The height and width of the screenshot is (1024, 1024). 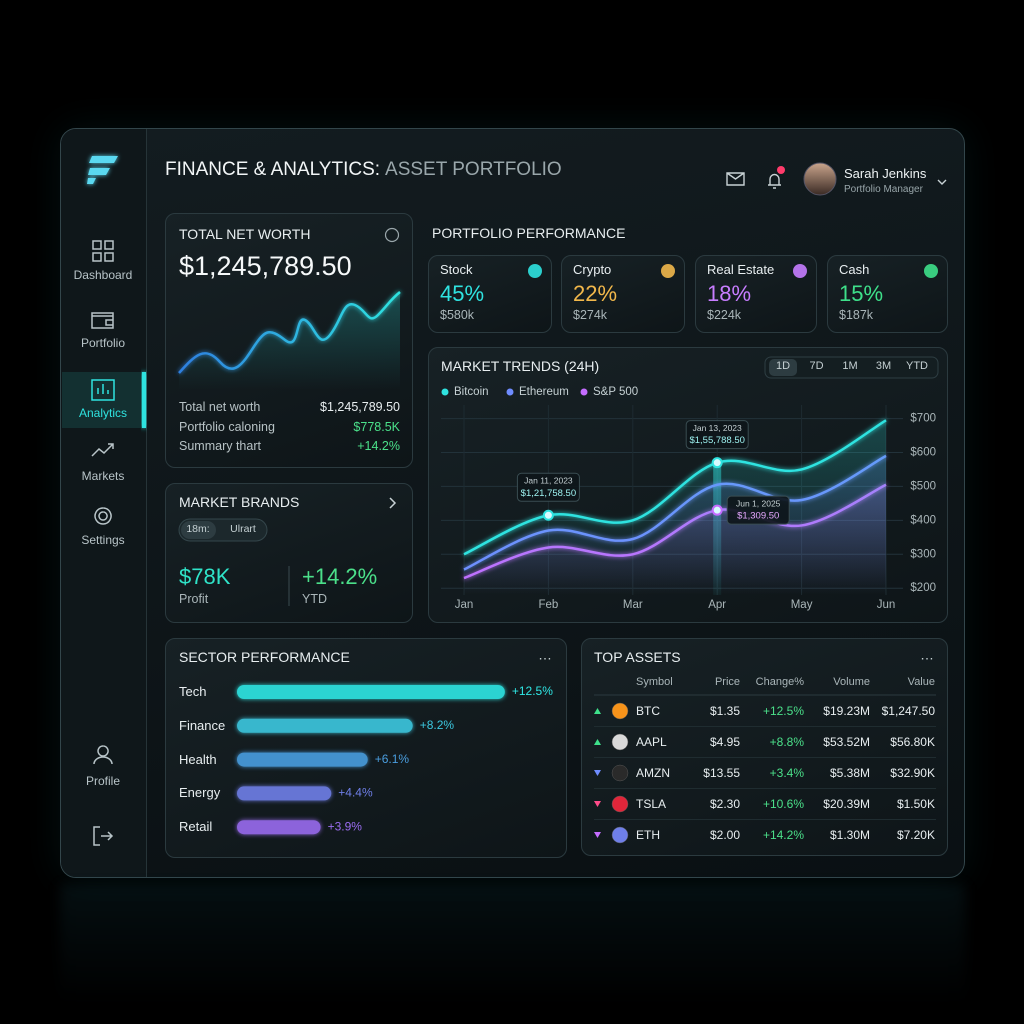 I want to click on chart-title: MARKET TRENDS (24H), so click(x=520, y=366).